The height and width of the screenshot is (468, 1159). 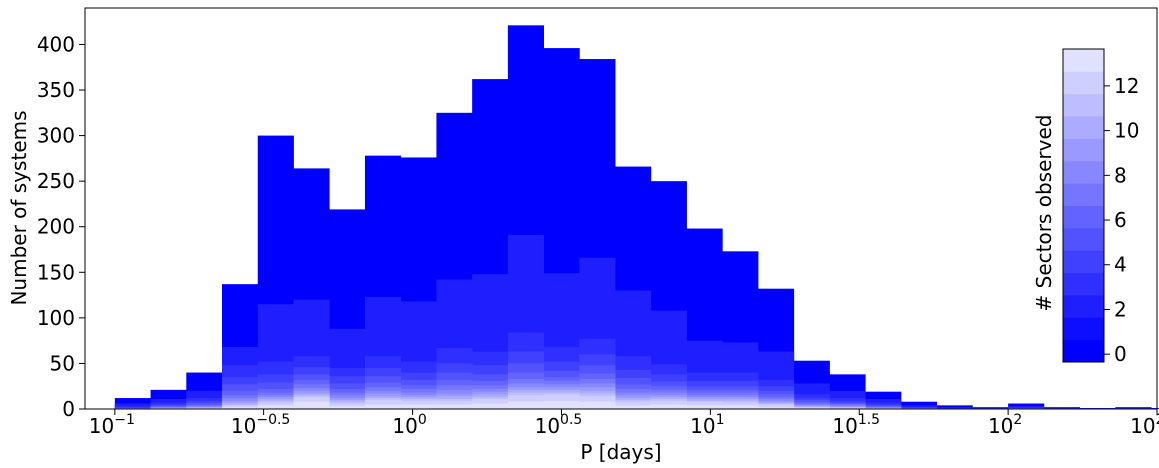 What do you see at coordinates (260, 425) in the screenshot?
I see `x-tick-label: 10−0.5` at bounding box center [260, 425].